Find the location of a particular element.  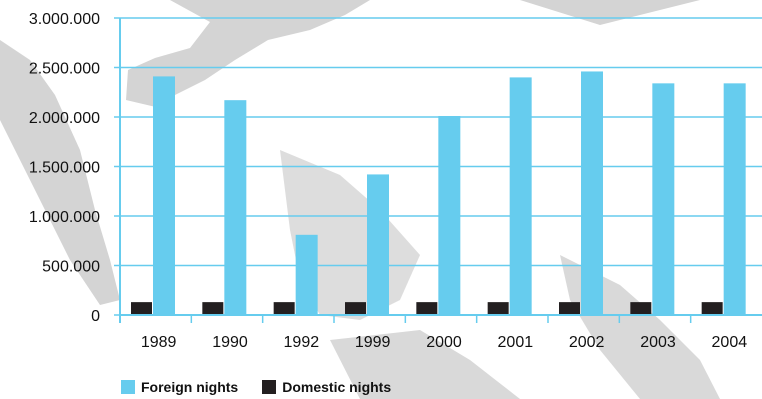

y-tick-label: 500.000 is located at coordinates (71, 267).